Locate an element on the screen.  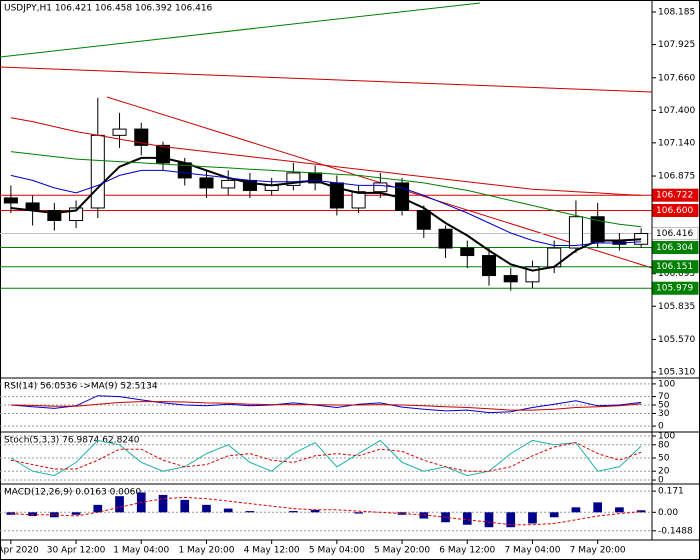
y-tick-label: 107.925 is located at coordinates (676, 45).